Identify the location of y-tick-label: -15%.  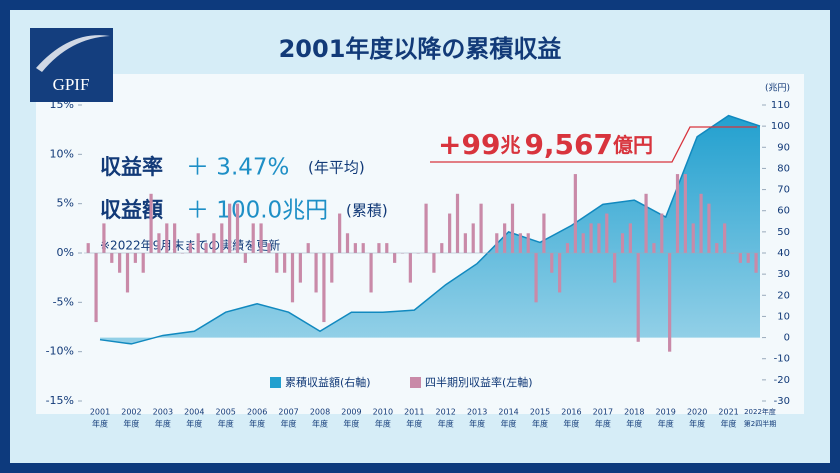
(60, 400).